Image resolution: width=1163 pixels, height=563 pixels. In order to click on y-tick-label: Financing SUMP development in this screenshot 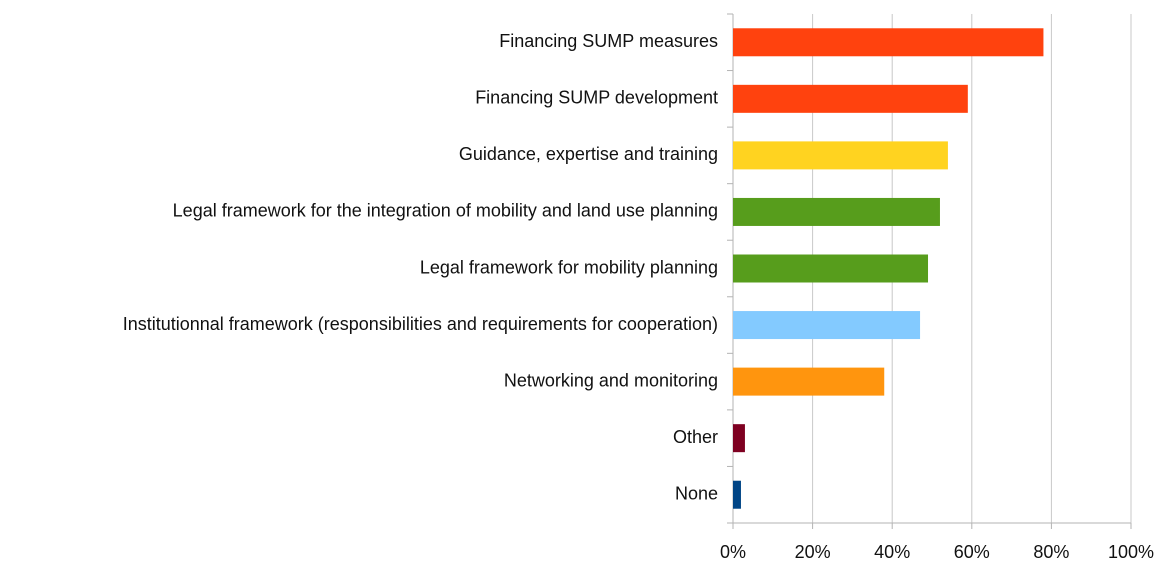, I will do `click(596, 98)`.